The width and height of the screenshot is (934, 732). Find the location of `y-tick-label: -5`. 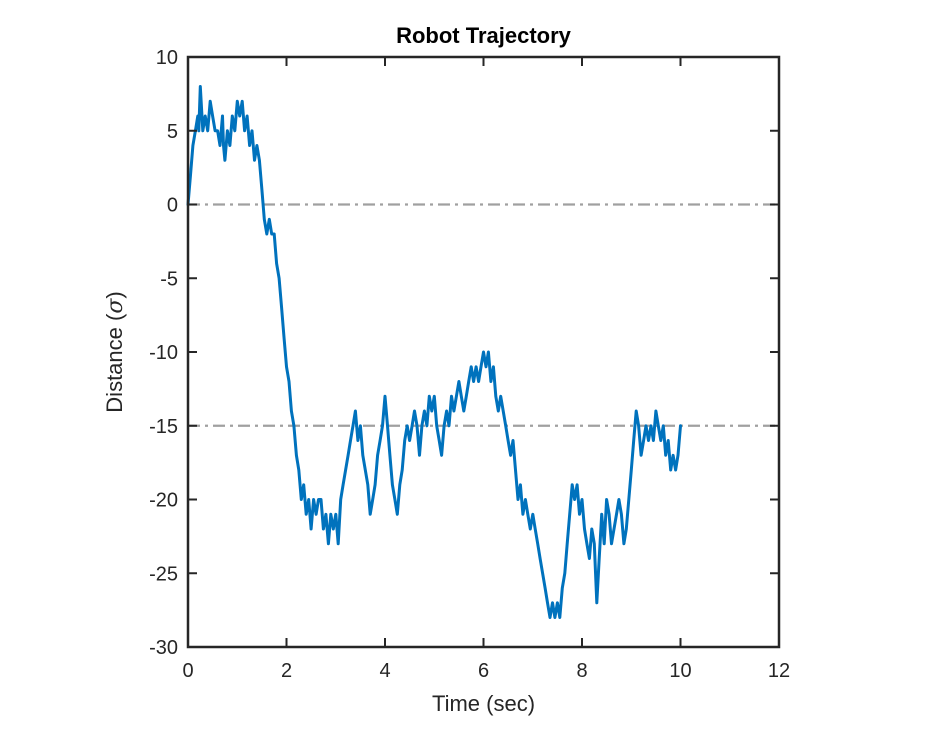

y-tick-label: -5 is located at coordinates (169, 279).